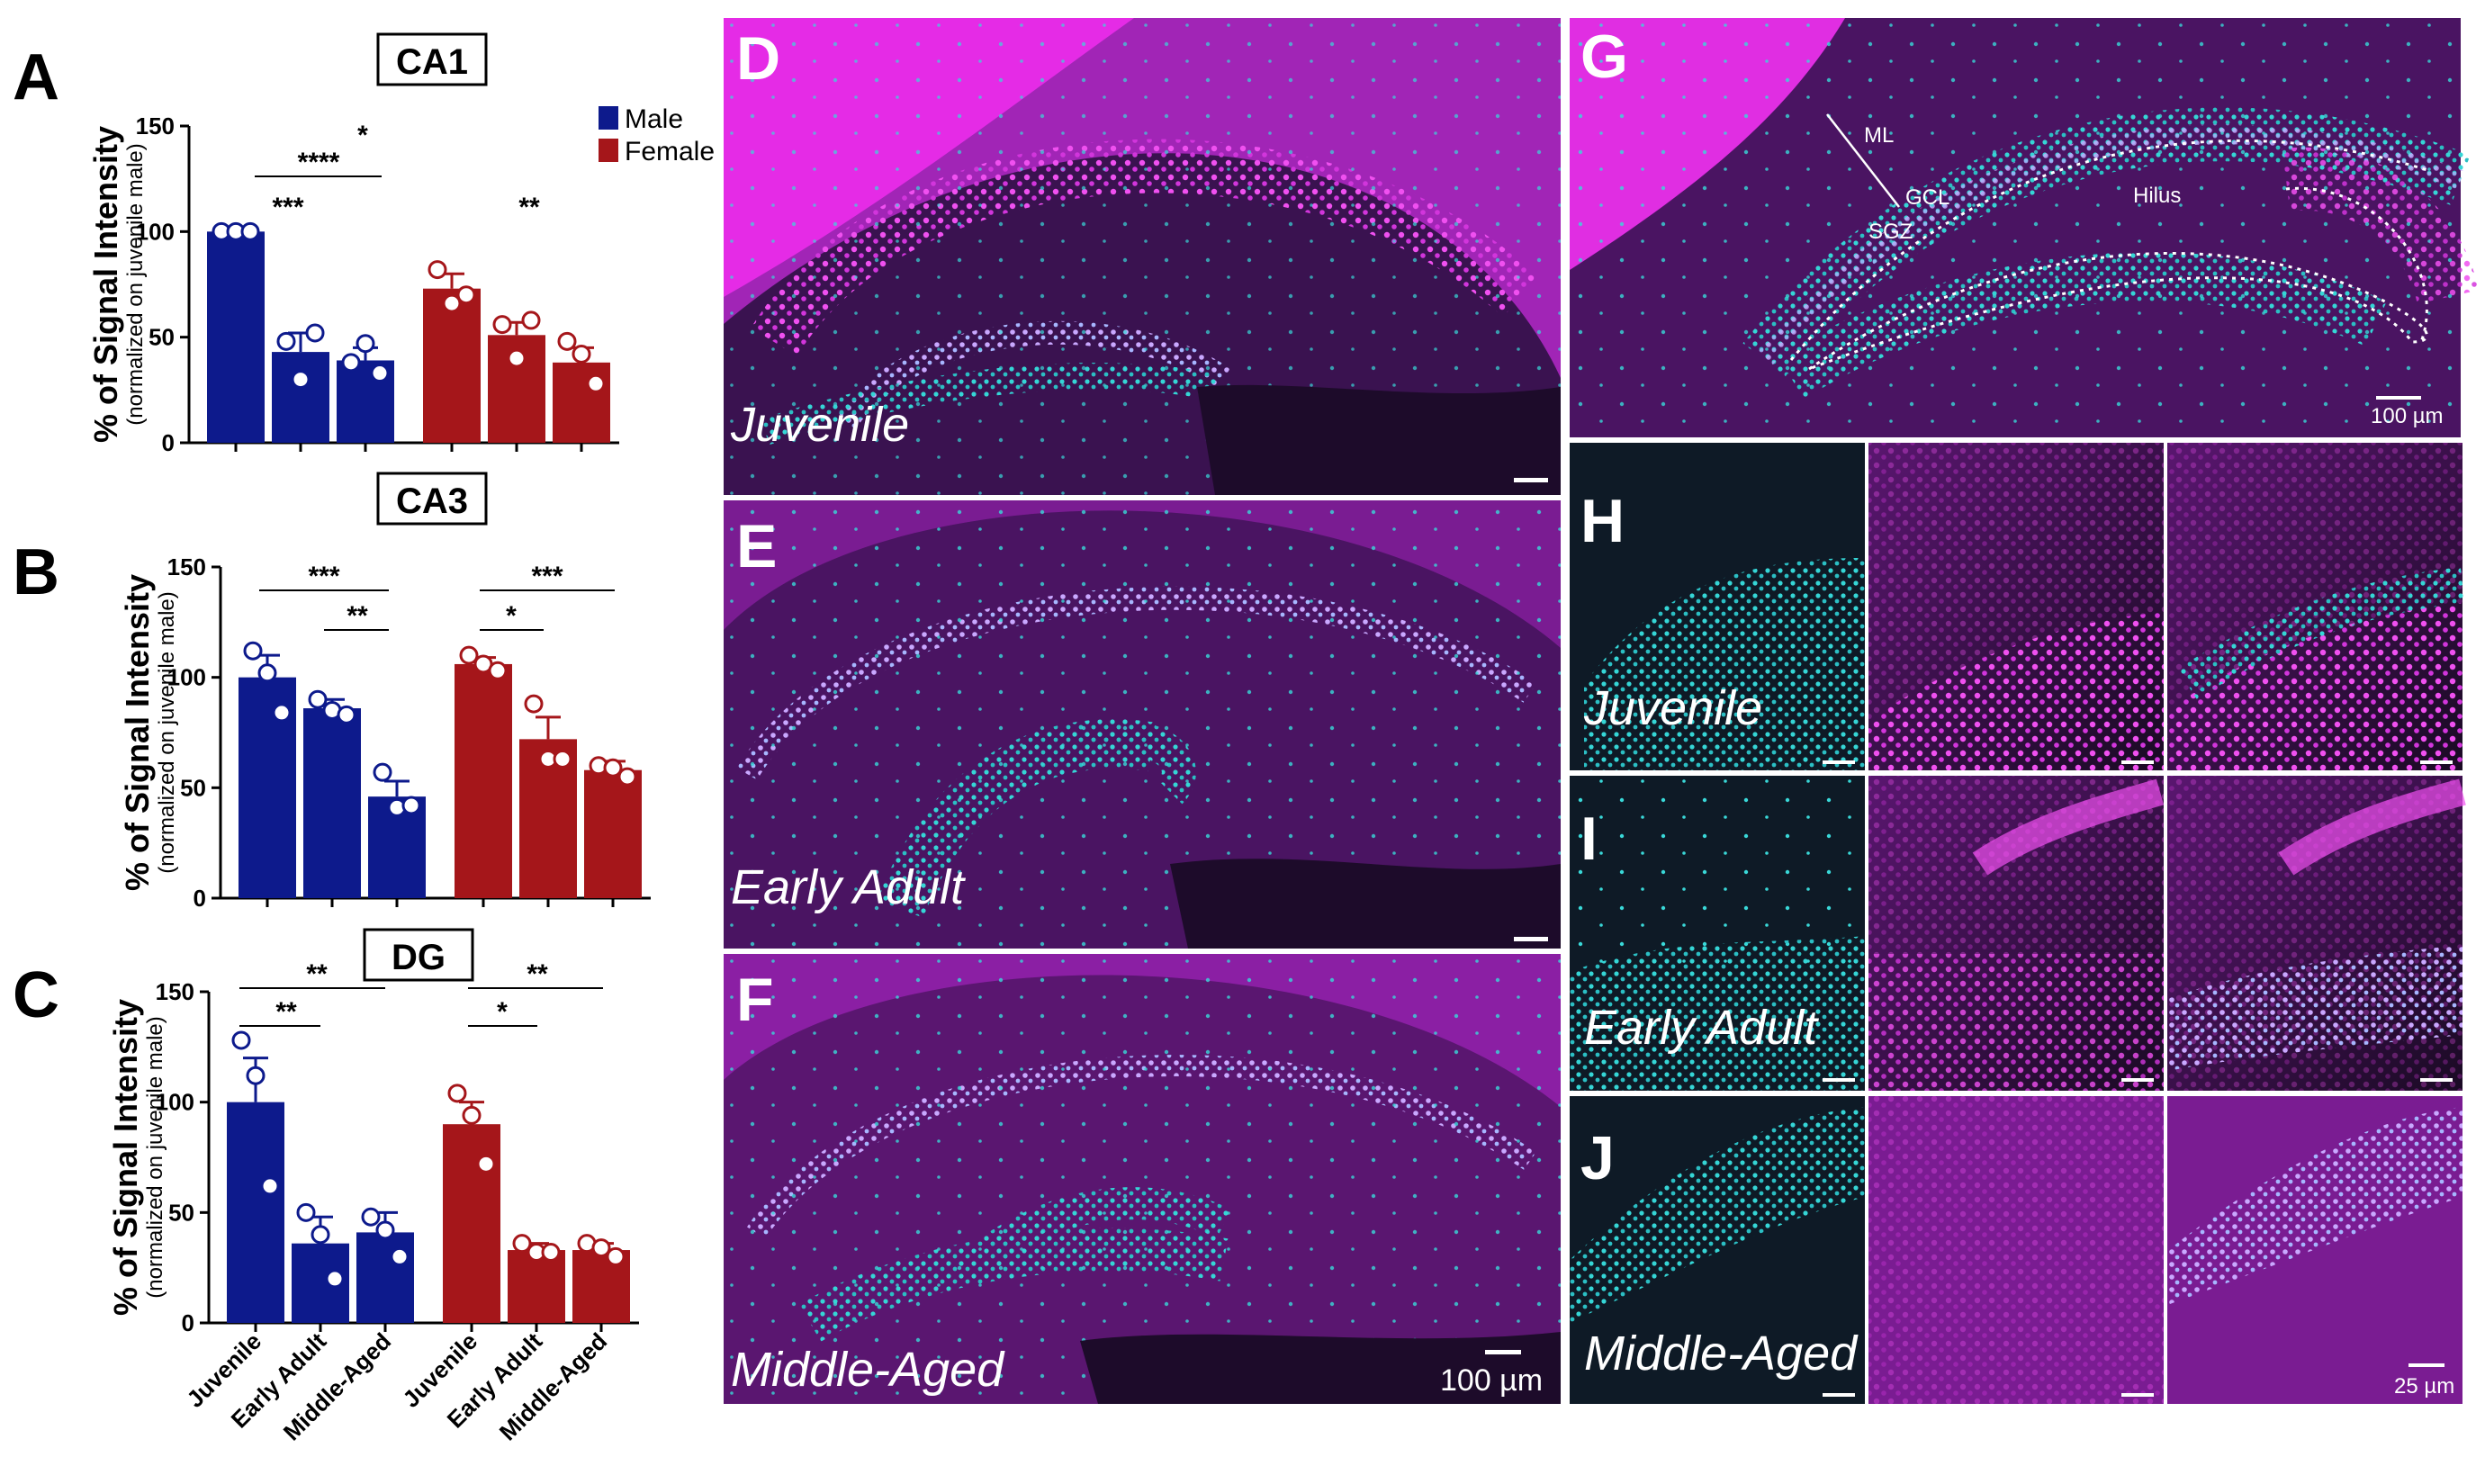 The image size is (2485, 1484). Describe the element at coordinates (849, 887) in the screenshot. I see `label-e-age: Early Adult` at that location.